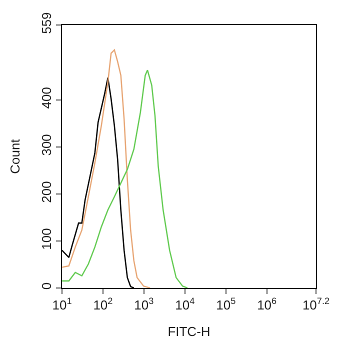  Describe the element at coordinates (185, 304) in the screenshot. I see `x-tick-label: 10$^{4}$` at that location.